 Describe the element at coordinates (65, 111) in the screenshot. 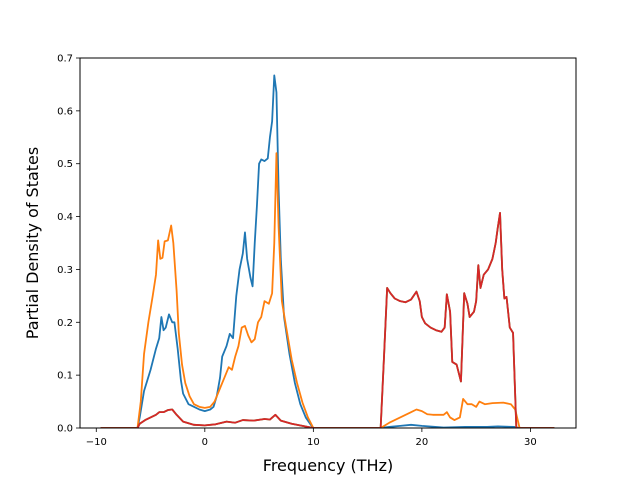

I see `y-tick-label: 0.6` at that location.